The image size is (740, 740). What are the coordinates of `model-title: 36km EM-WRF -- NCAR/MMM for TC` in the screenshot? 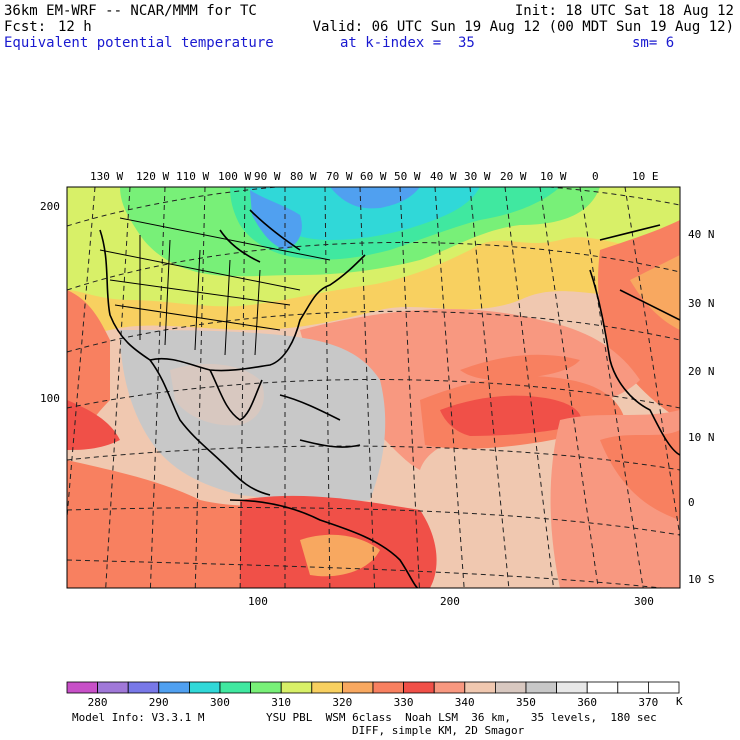 It's located at (130, 11).